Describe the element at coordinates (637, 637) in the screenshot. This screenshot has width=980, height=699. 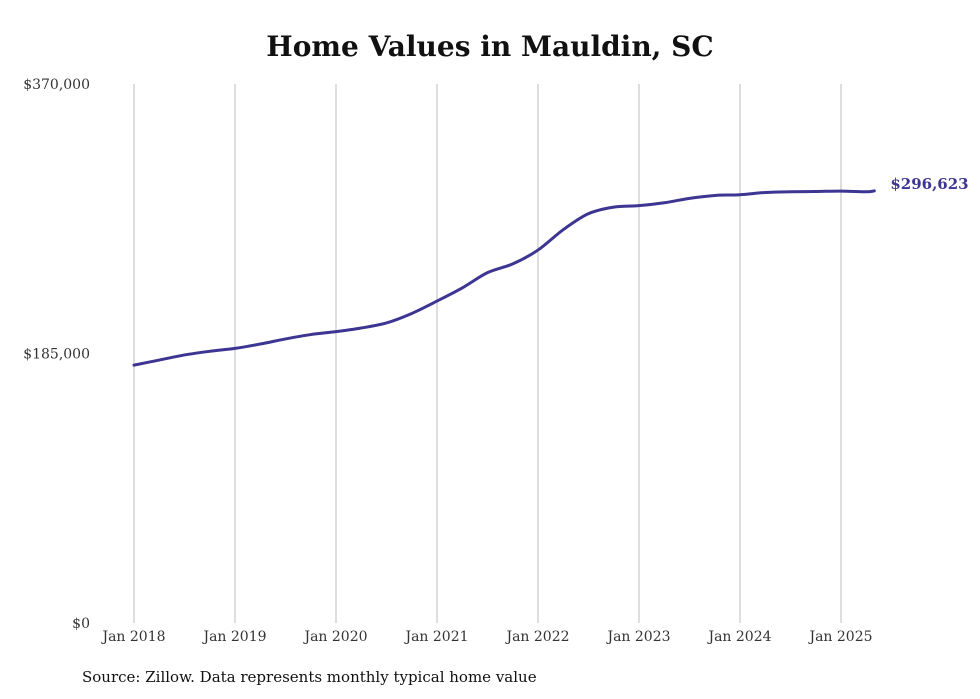
I see `x-tick-label: Jan 2023` at that location.